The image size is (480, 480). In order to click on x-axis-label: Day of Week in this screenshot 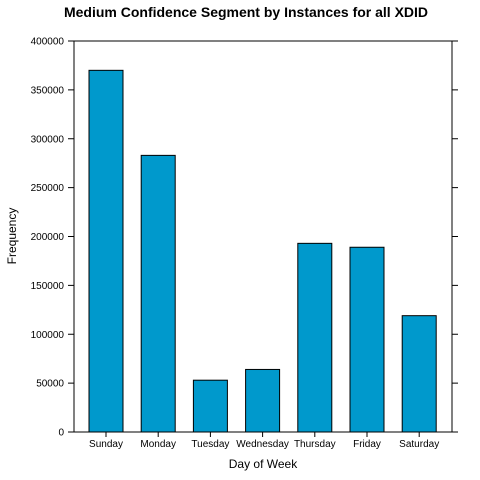, I will do `click(263, 464)`.